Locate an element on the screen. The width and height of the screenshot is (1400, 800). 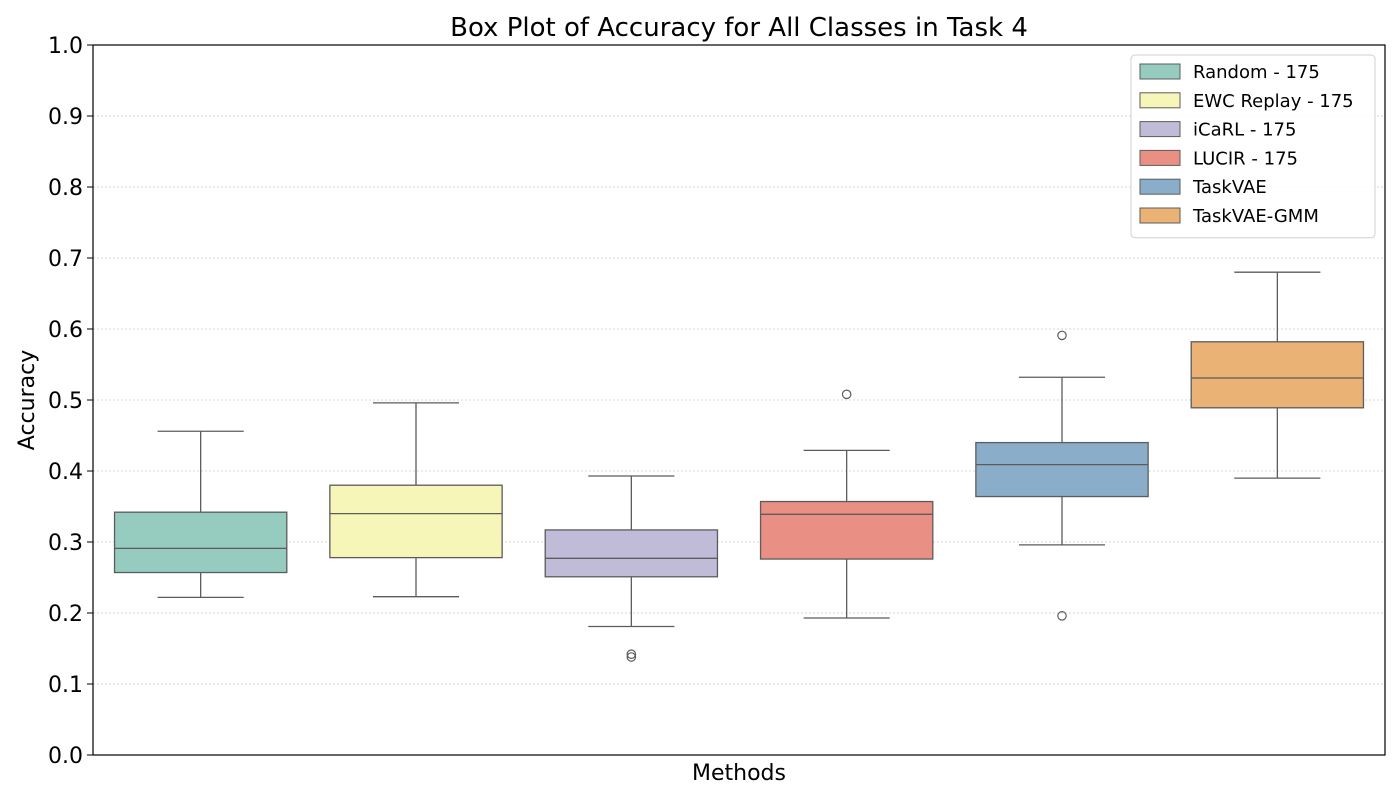
legend-frame is located at coordinates (1253, 146).